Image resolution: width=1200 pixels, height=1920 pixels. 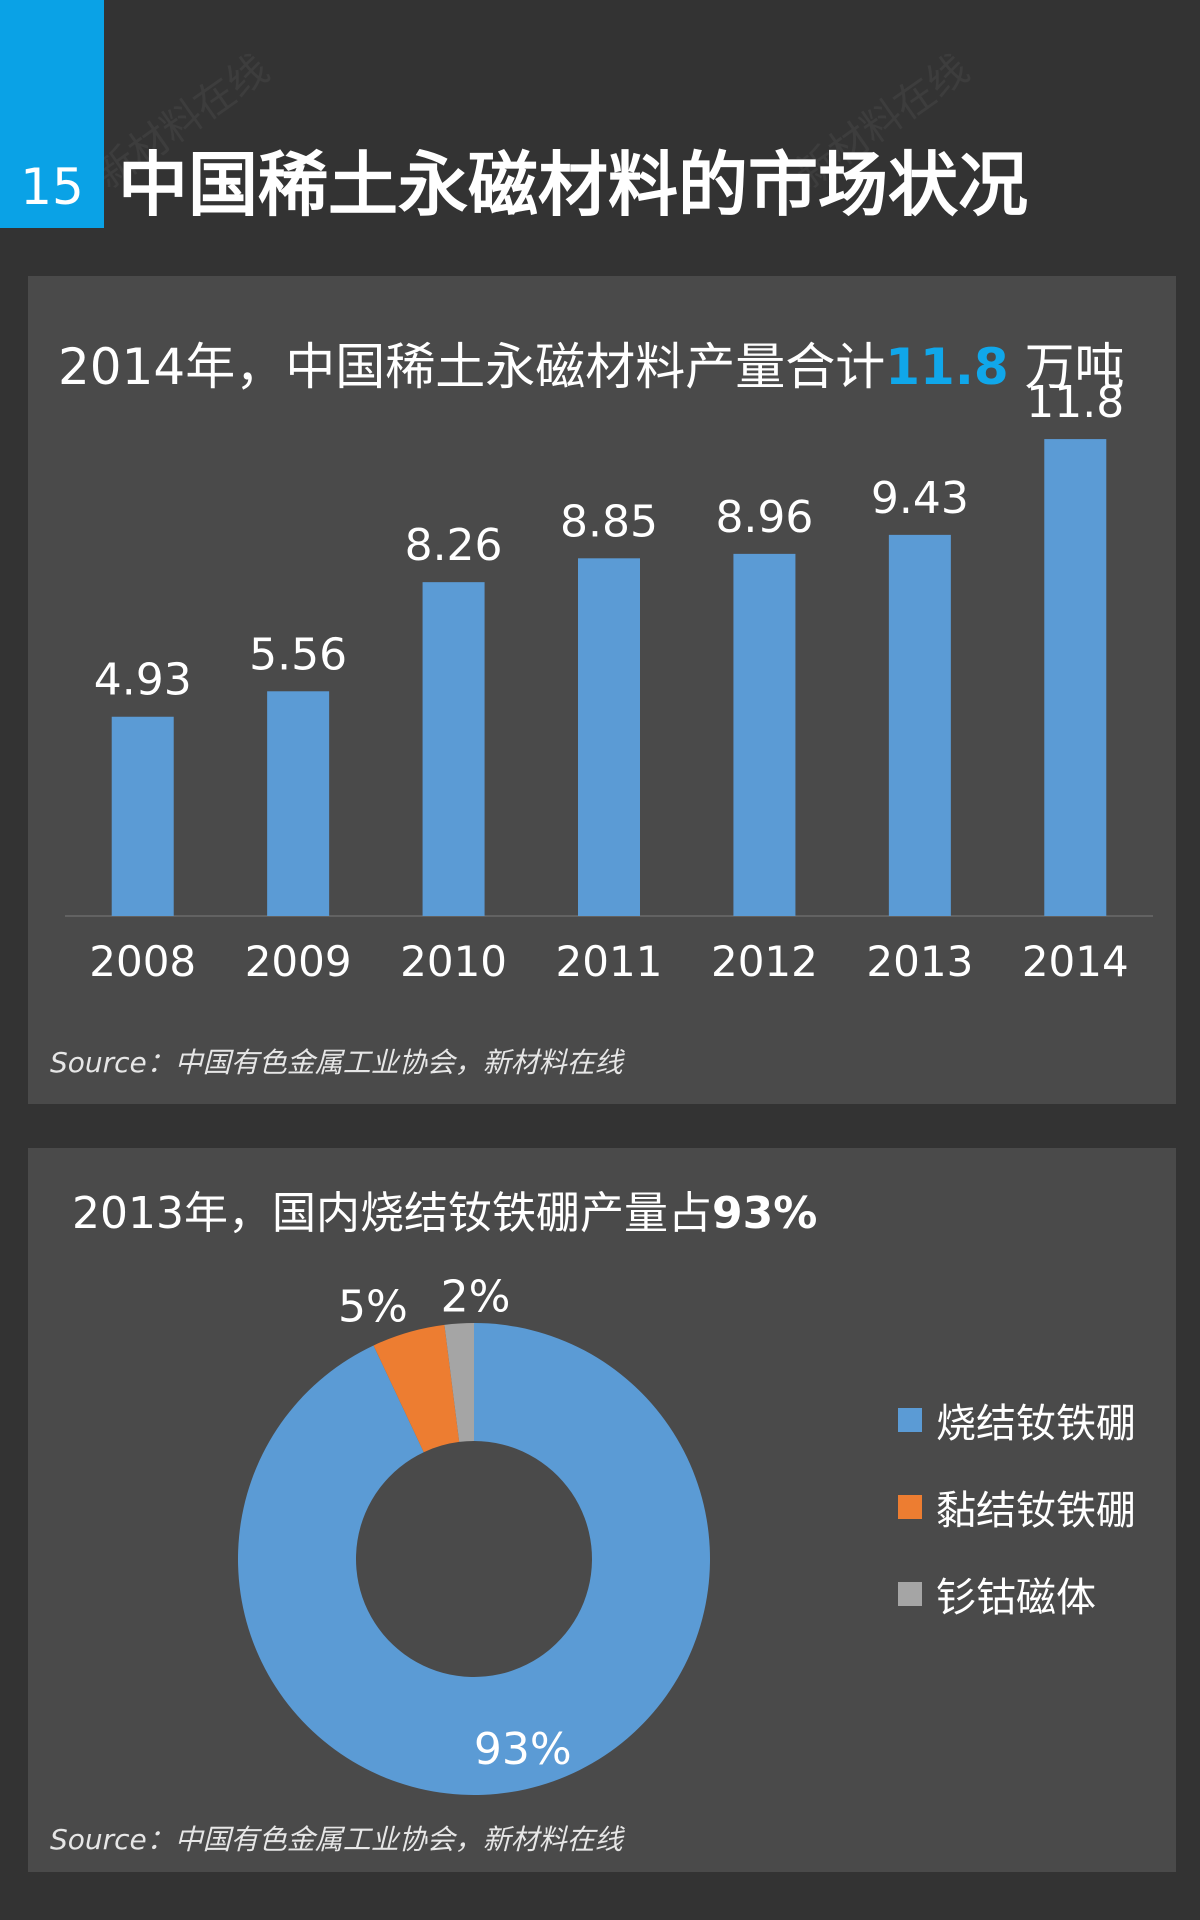 I want to click on bar-data-label: 8.85, so click(x=609, y=521).